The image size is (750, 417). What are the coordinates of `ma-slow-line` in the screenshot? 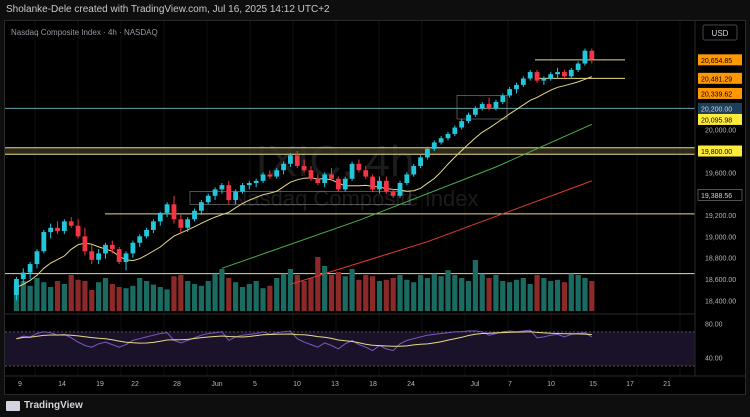 It's located at (441, 232).